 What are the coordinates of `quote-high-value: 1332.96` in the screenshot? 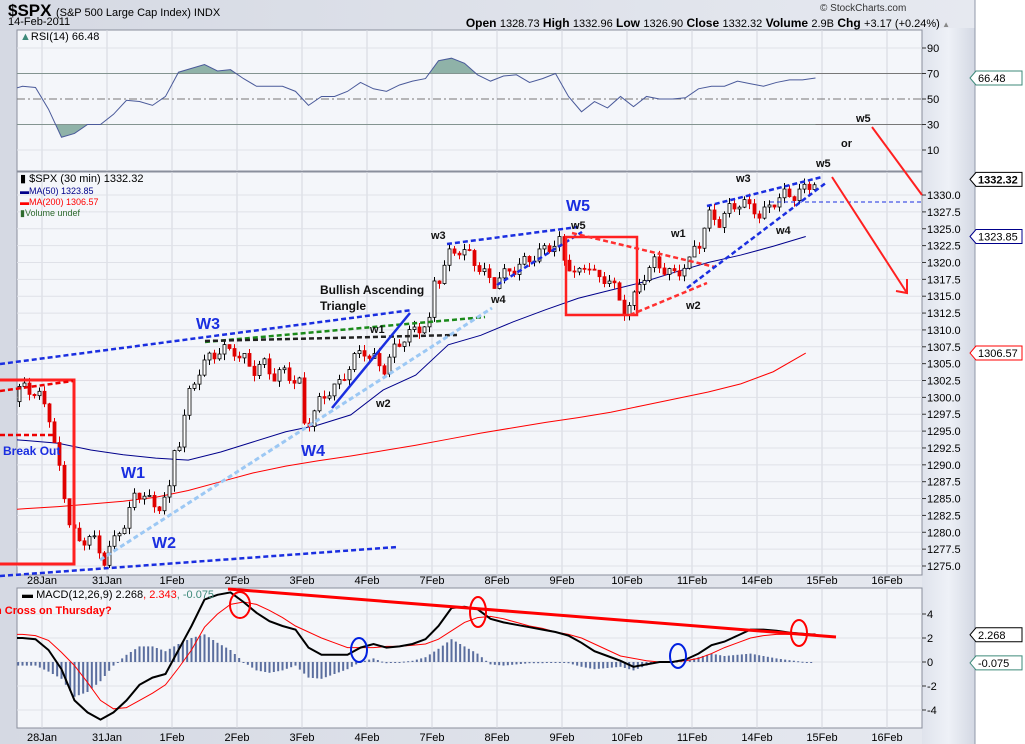 It's located at (592, 24).